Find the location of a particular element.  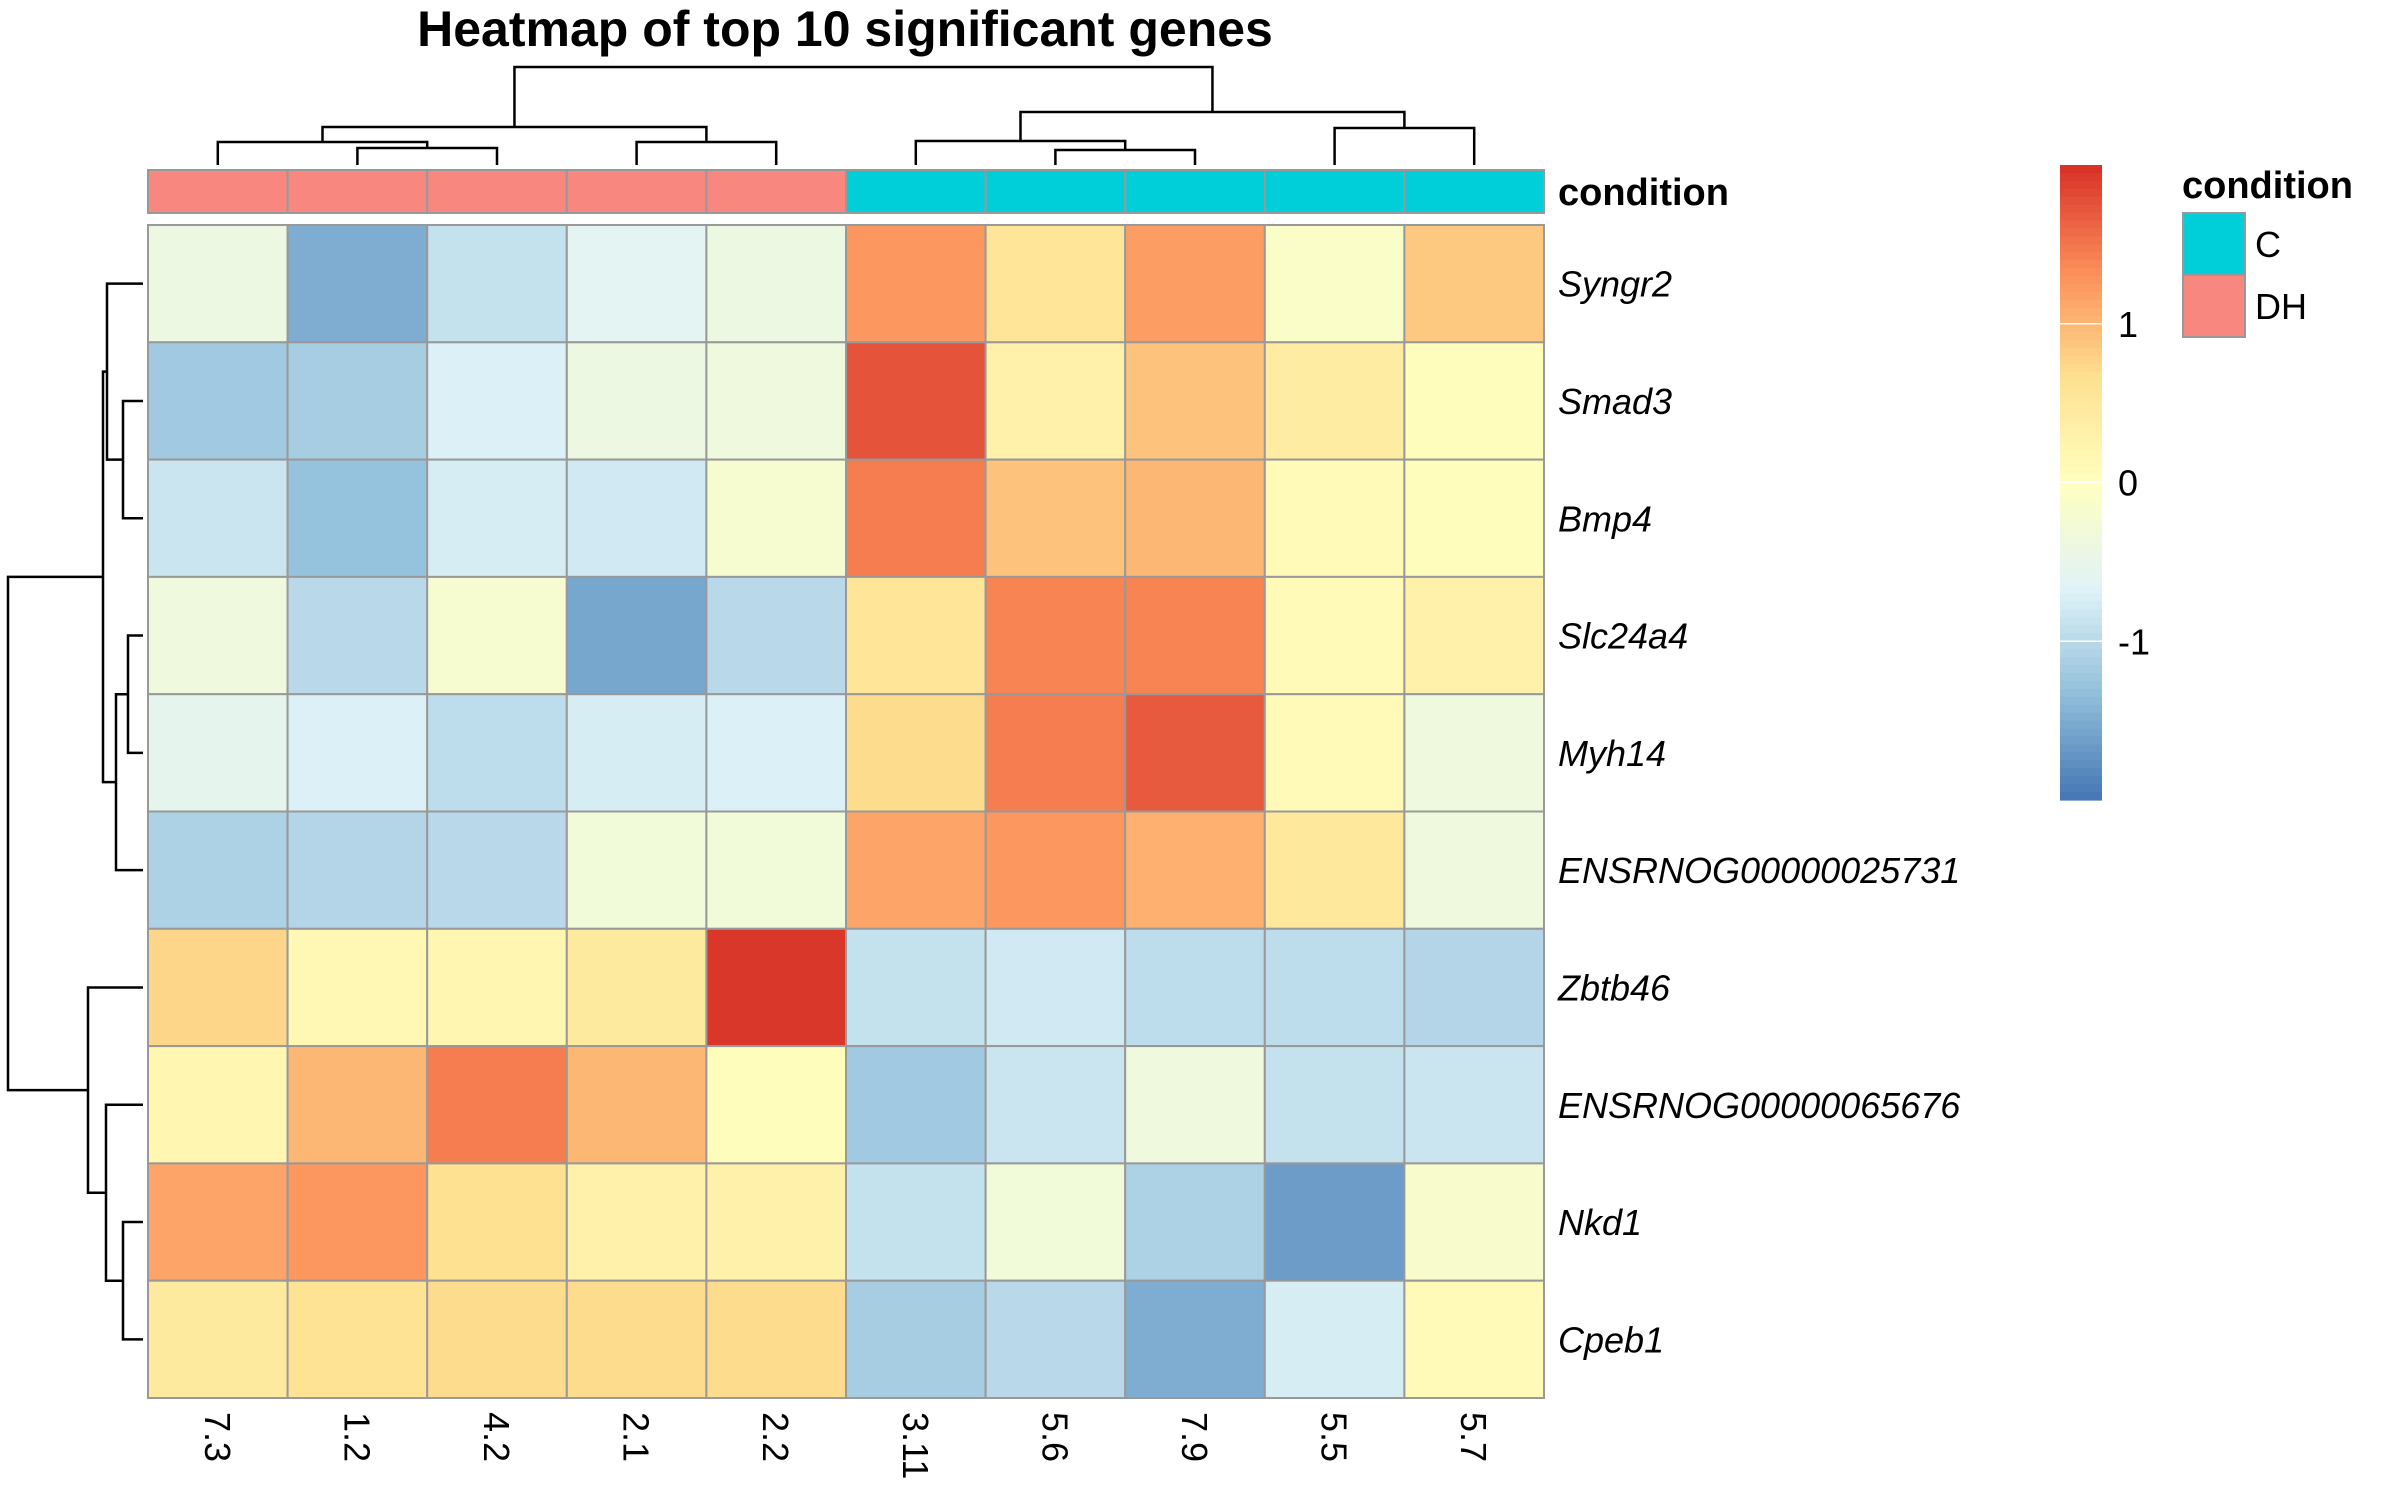

column-label: 1.2 is located at coordinates (356, 1437).